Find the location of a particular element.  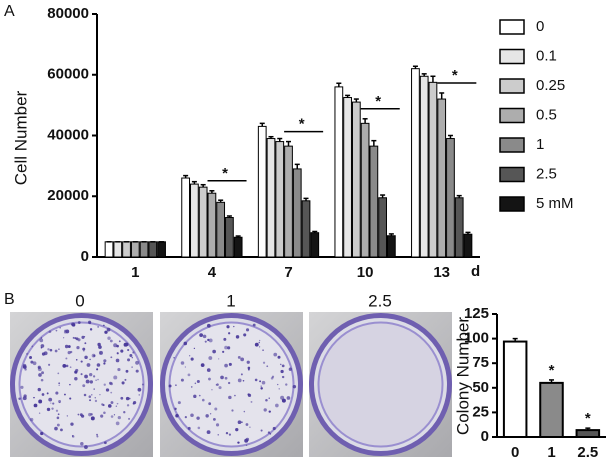

y-tick-label: 0 is located at coordinates (485, 436).